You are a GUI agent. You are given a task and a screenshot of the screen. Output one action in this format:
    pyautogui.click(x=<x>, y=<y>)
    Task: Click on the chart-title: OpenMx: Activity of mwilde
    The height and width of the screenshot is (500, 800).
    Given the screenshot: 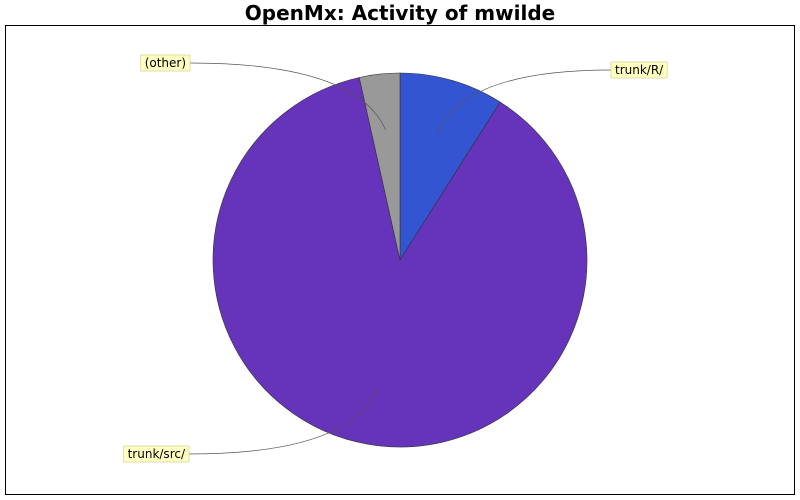 What is the action you would take?
    pyautogui.click(x=400, y=13)
    